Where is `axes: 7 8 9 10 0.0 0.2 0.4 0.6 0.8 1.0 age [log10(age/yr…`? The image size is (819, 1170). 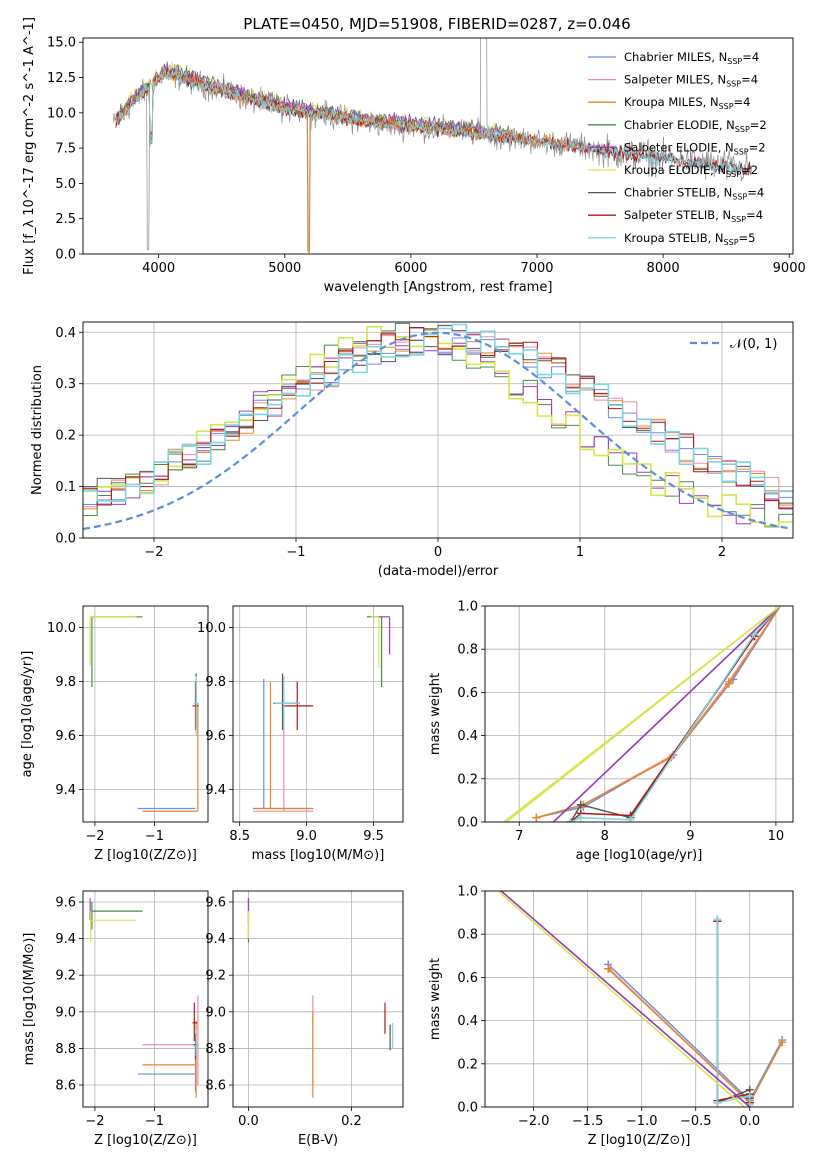
axes: 7 8 9 10 0.0 0.2 0.4 0.6 0.8 1.0 age [log10(age/yr… is located at coordinates (611, 731).